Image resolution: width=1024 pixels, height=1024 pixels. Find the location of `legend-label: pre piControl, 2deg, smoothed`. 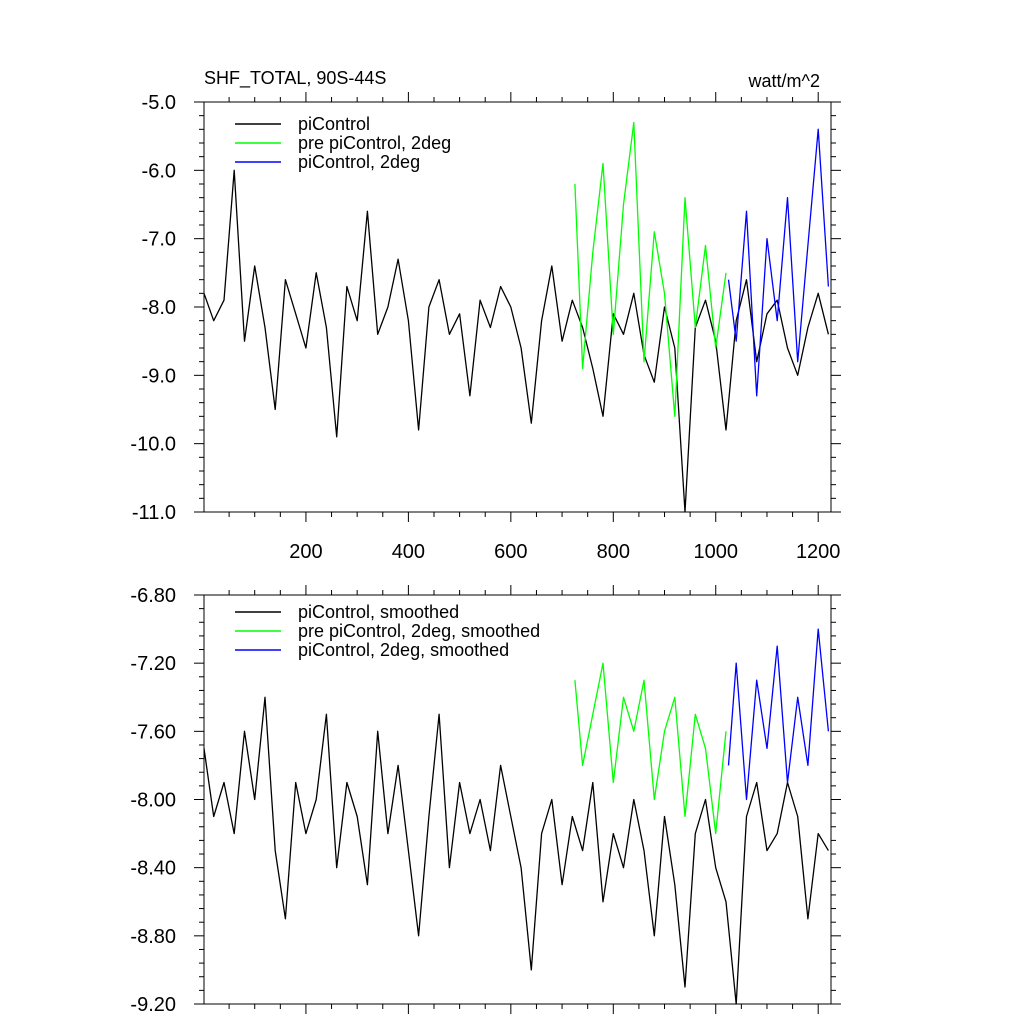

legend-label: pre piControl, 2deg, smoothed is located at coordinates (419, 631).